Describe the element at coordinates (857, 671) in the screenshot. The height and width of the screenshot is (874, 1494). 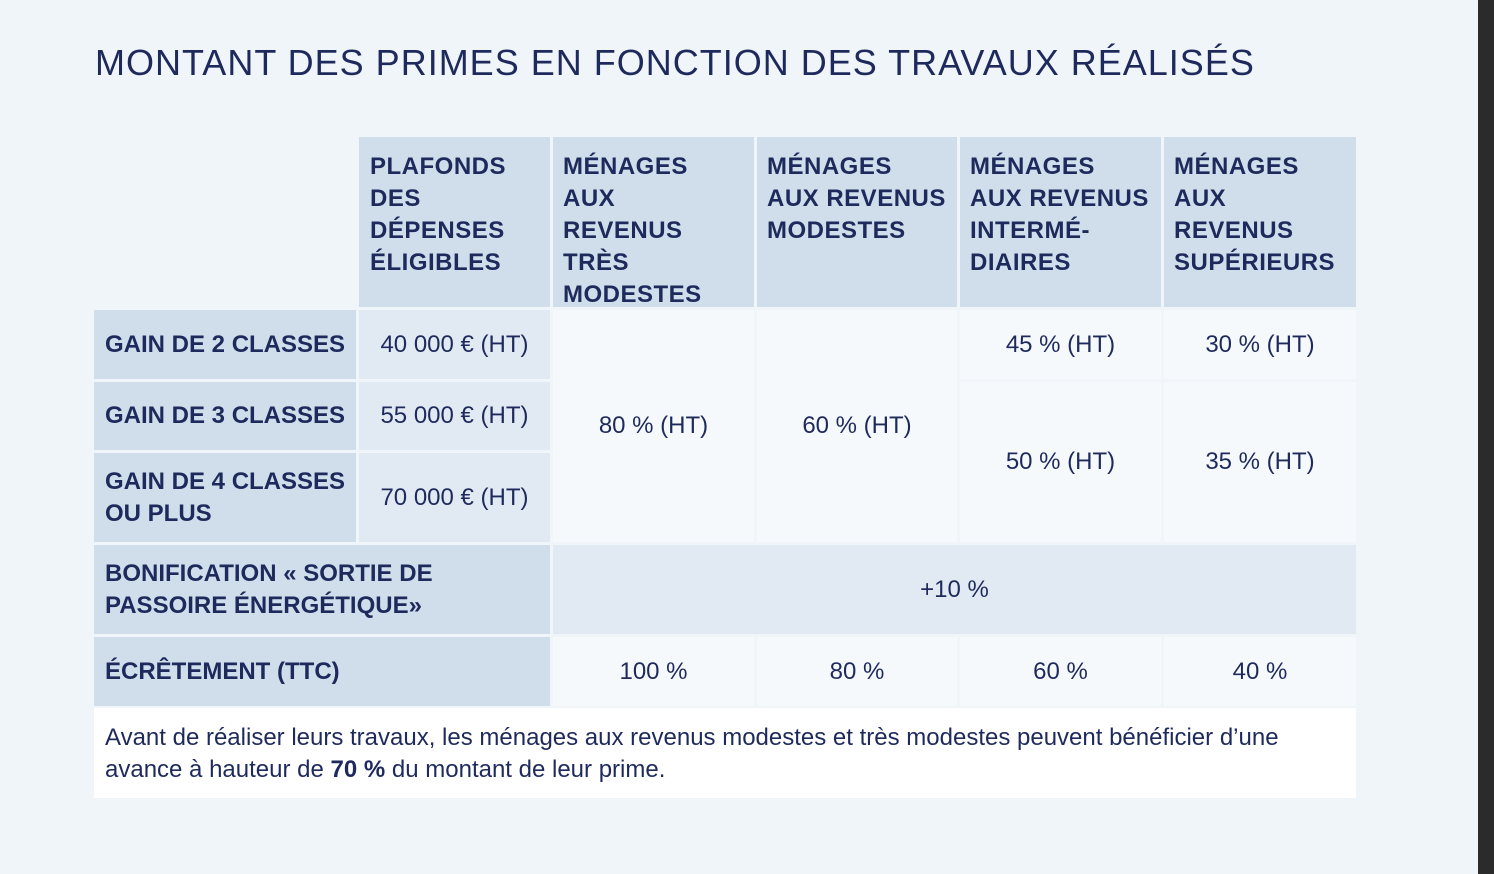
I see `ecretement-modestes: 80 %` at that location.